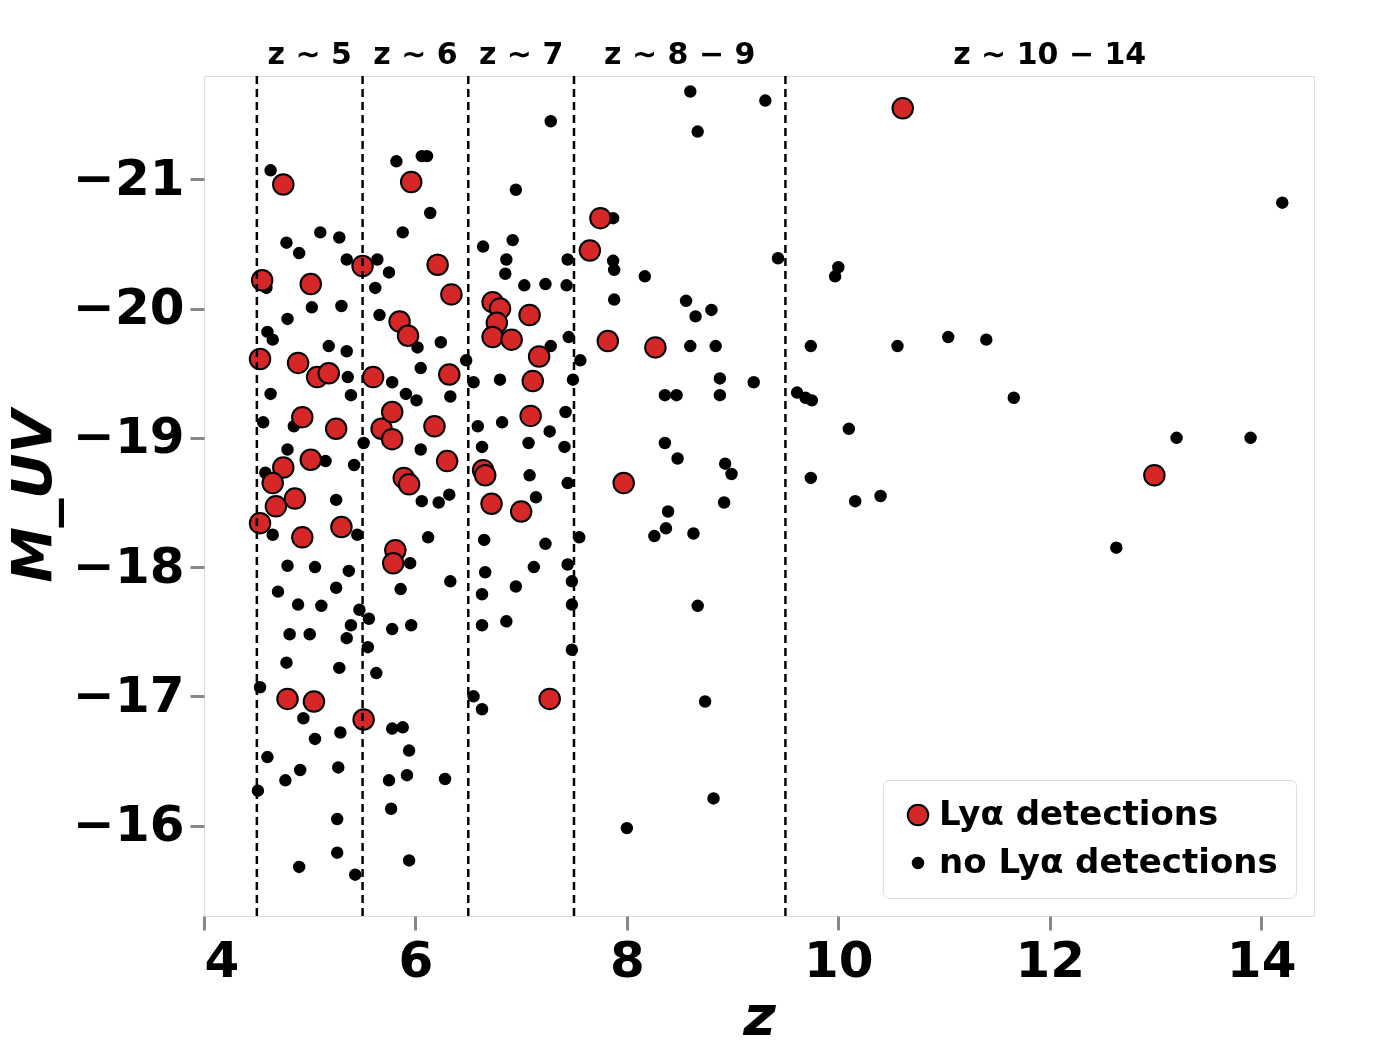 The height and width of the screenshot is (1046, 1385). I want to click on y-tick-label: −18, so click(129, 565).